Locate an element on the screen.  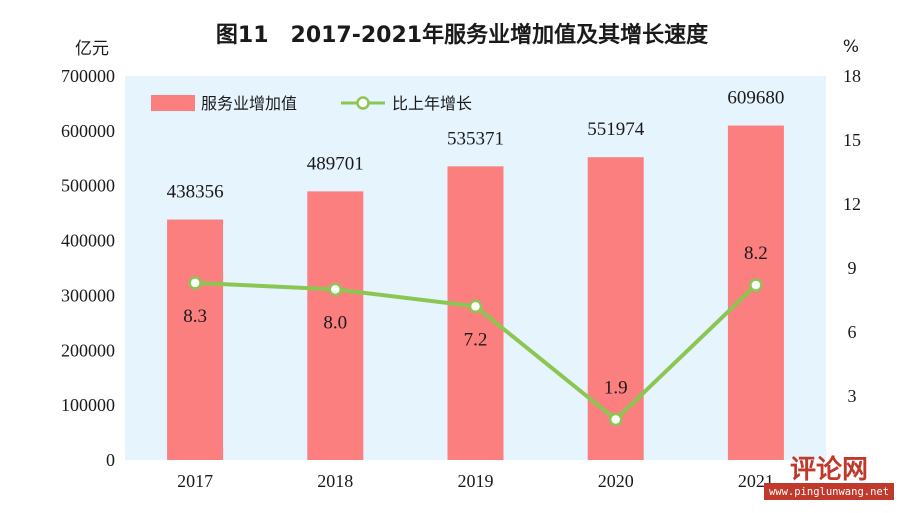
bar-value-label: 609680 is located at coordinates (755, 98).